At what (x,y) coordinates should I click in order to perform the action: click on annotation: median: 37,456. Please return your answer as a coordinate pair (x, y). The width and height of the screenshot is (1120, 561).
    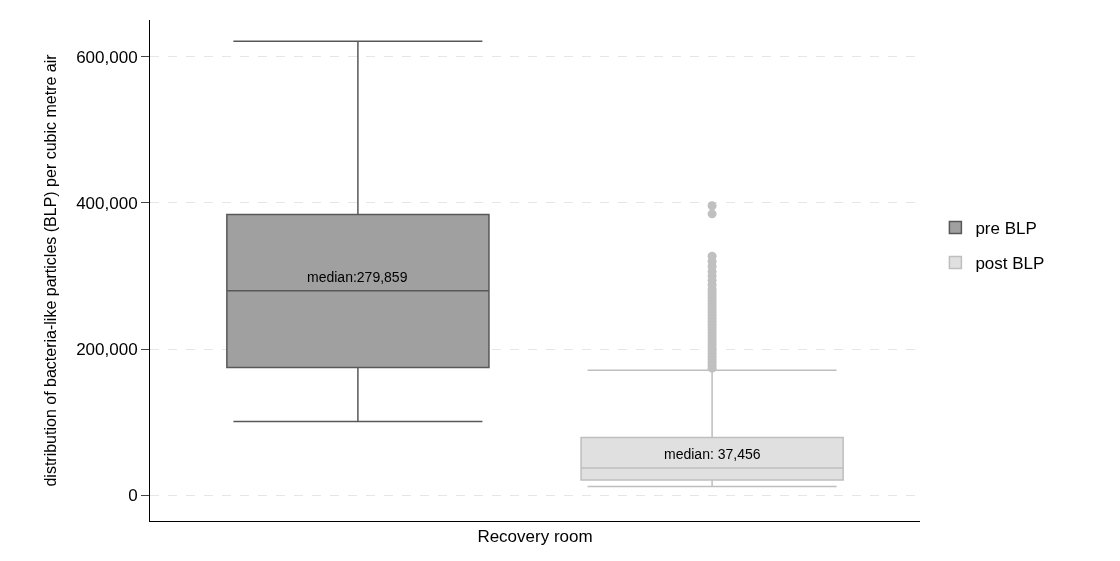
    Looking at the image, I should click on (712, 454).